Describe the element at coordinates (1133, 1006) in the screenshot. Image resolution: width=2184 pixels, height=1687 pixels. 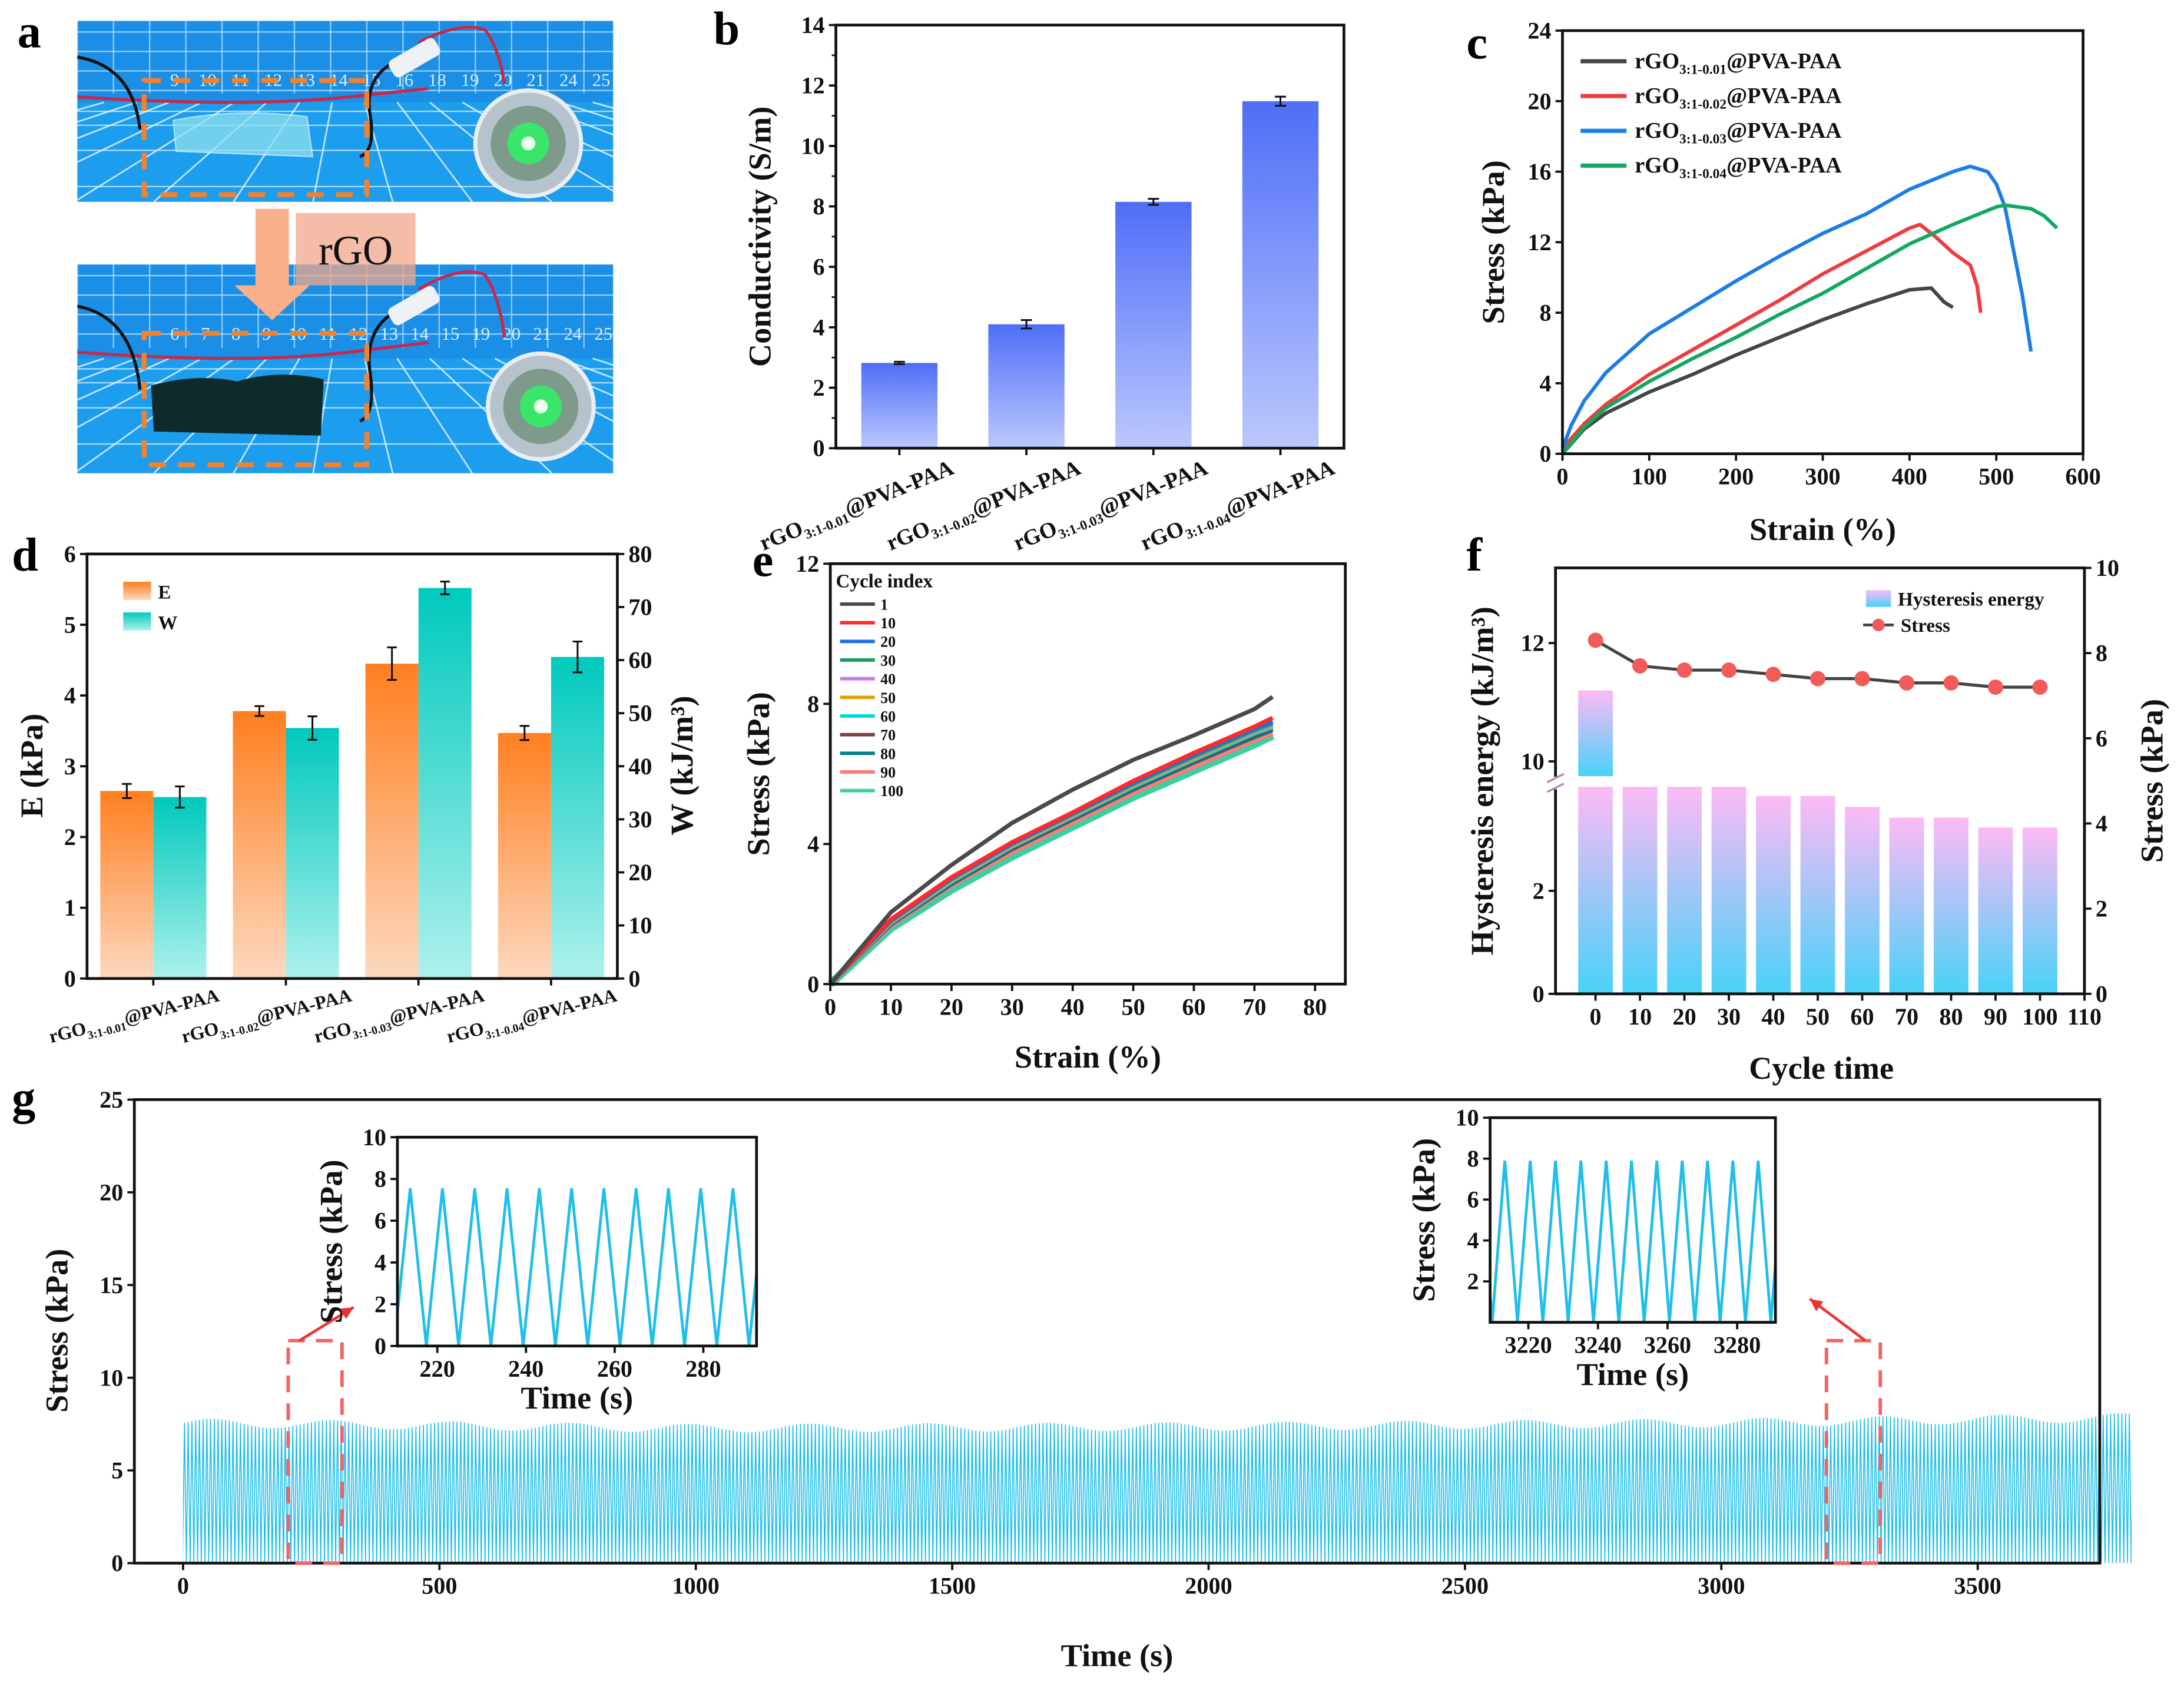
I see `x-tick-label: 50` at that location.